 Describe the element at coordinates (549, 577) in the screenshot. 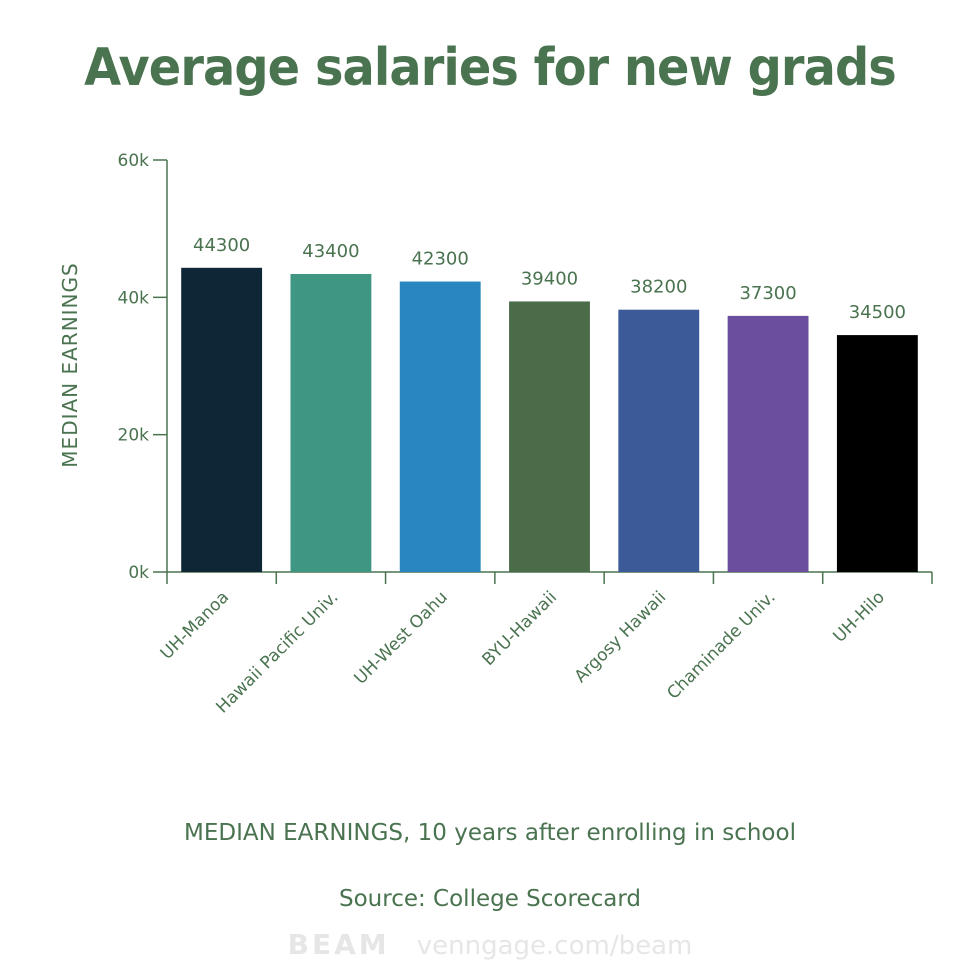

I see `x-axis` at that location.